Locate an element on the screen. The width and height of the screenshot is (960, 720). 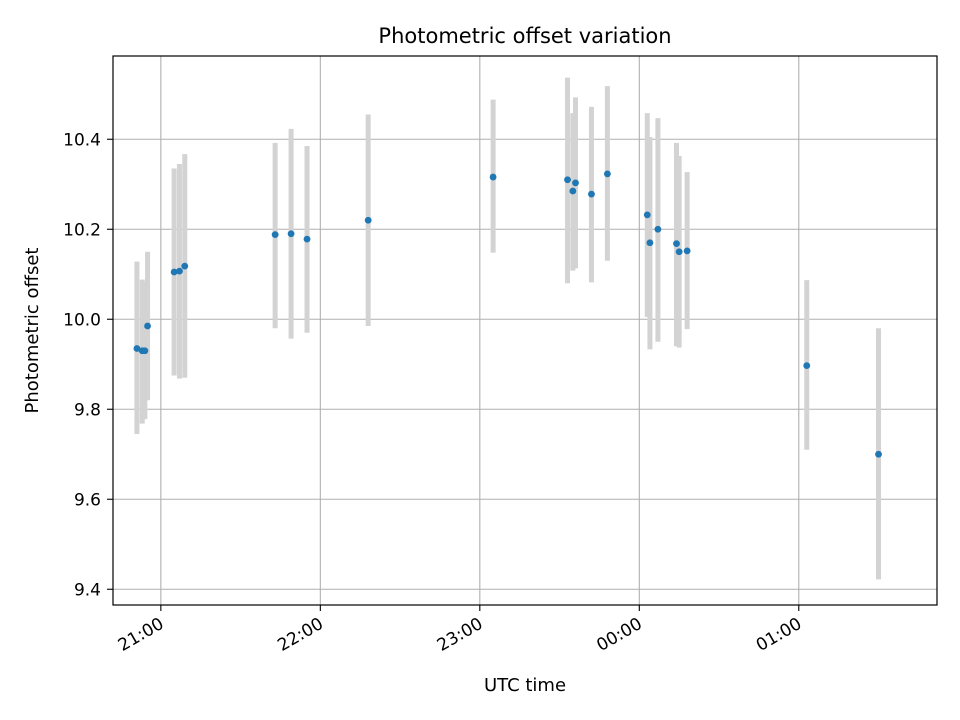
x-axis-label: UTC time is located at coordinates (525, 685).